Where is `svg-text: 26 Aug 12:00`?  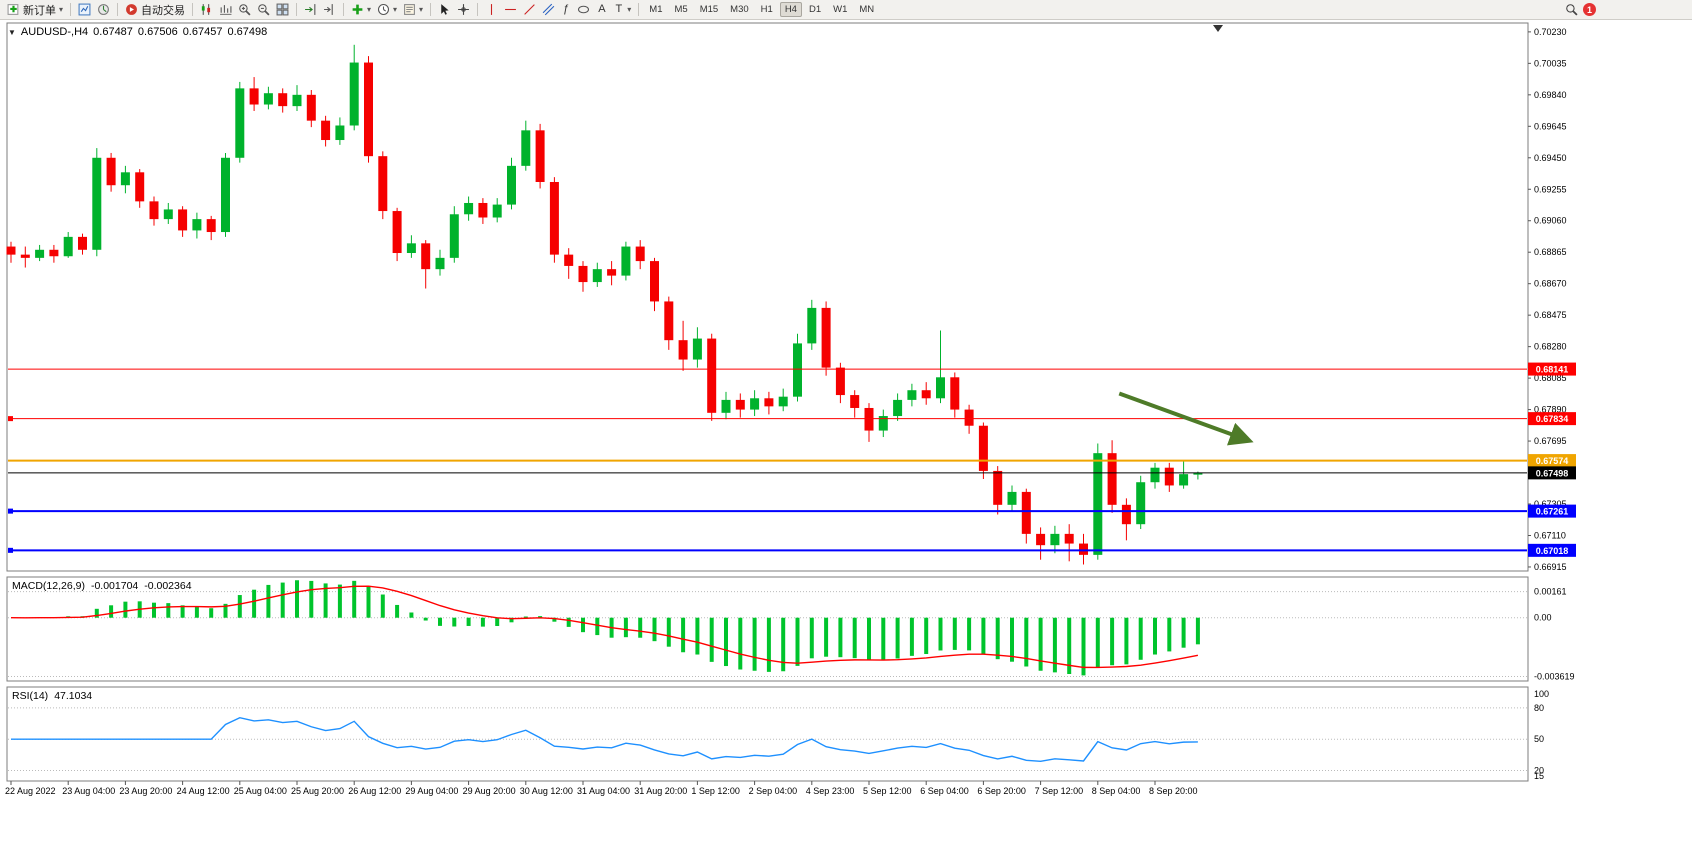 svg-text: 26 Aug 12:00 is located at coordinates (374, 791).